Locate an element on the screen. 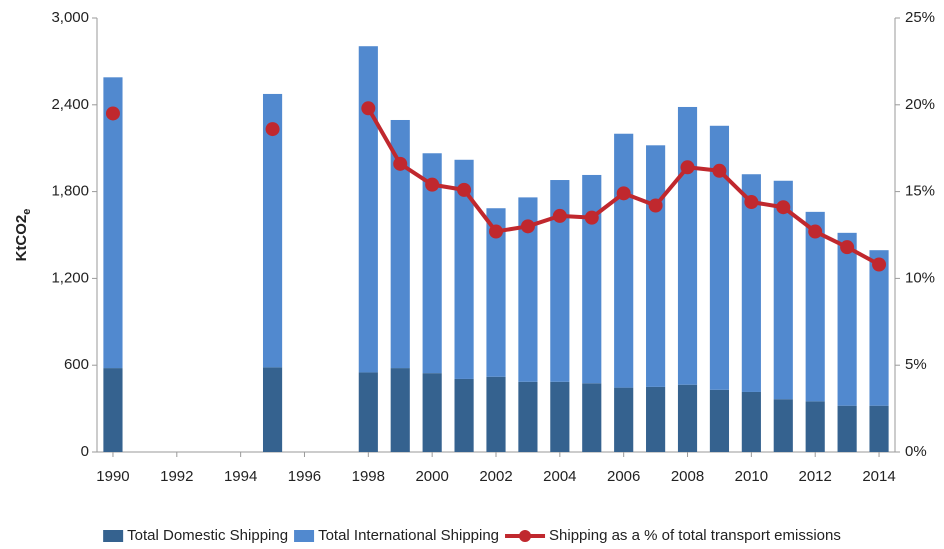  y-tick-label: 1,800 is located at coordinates (70, 191).